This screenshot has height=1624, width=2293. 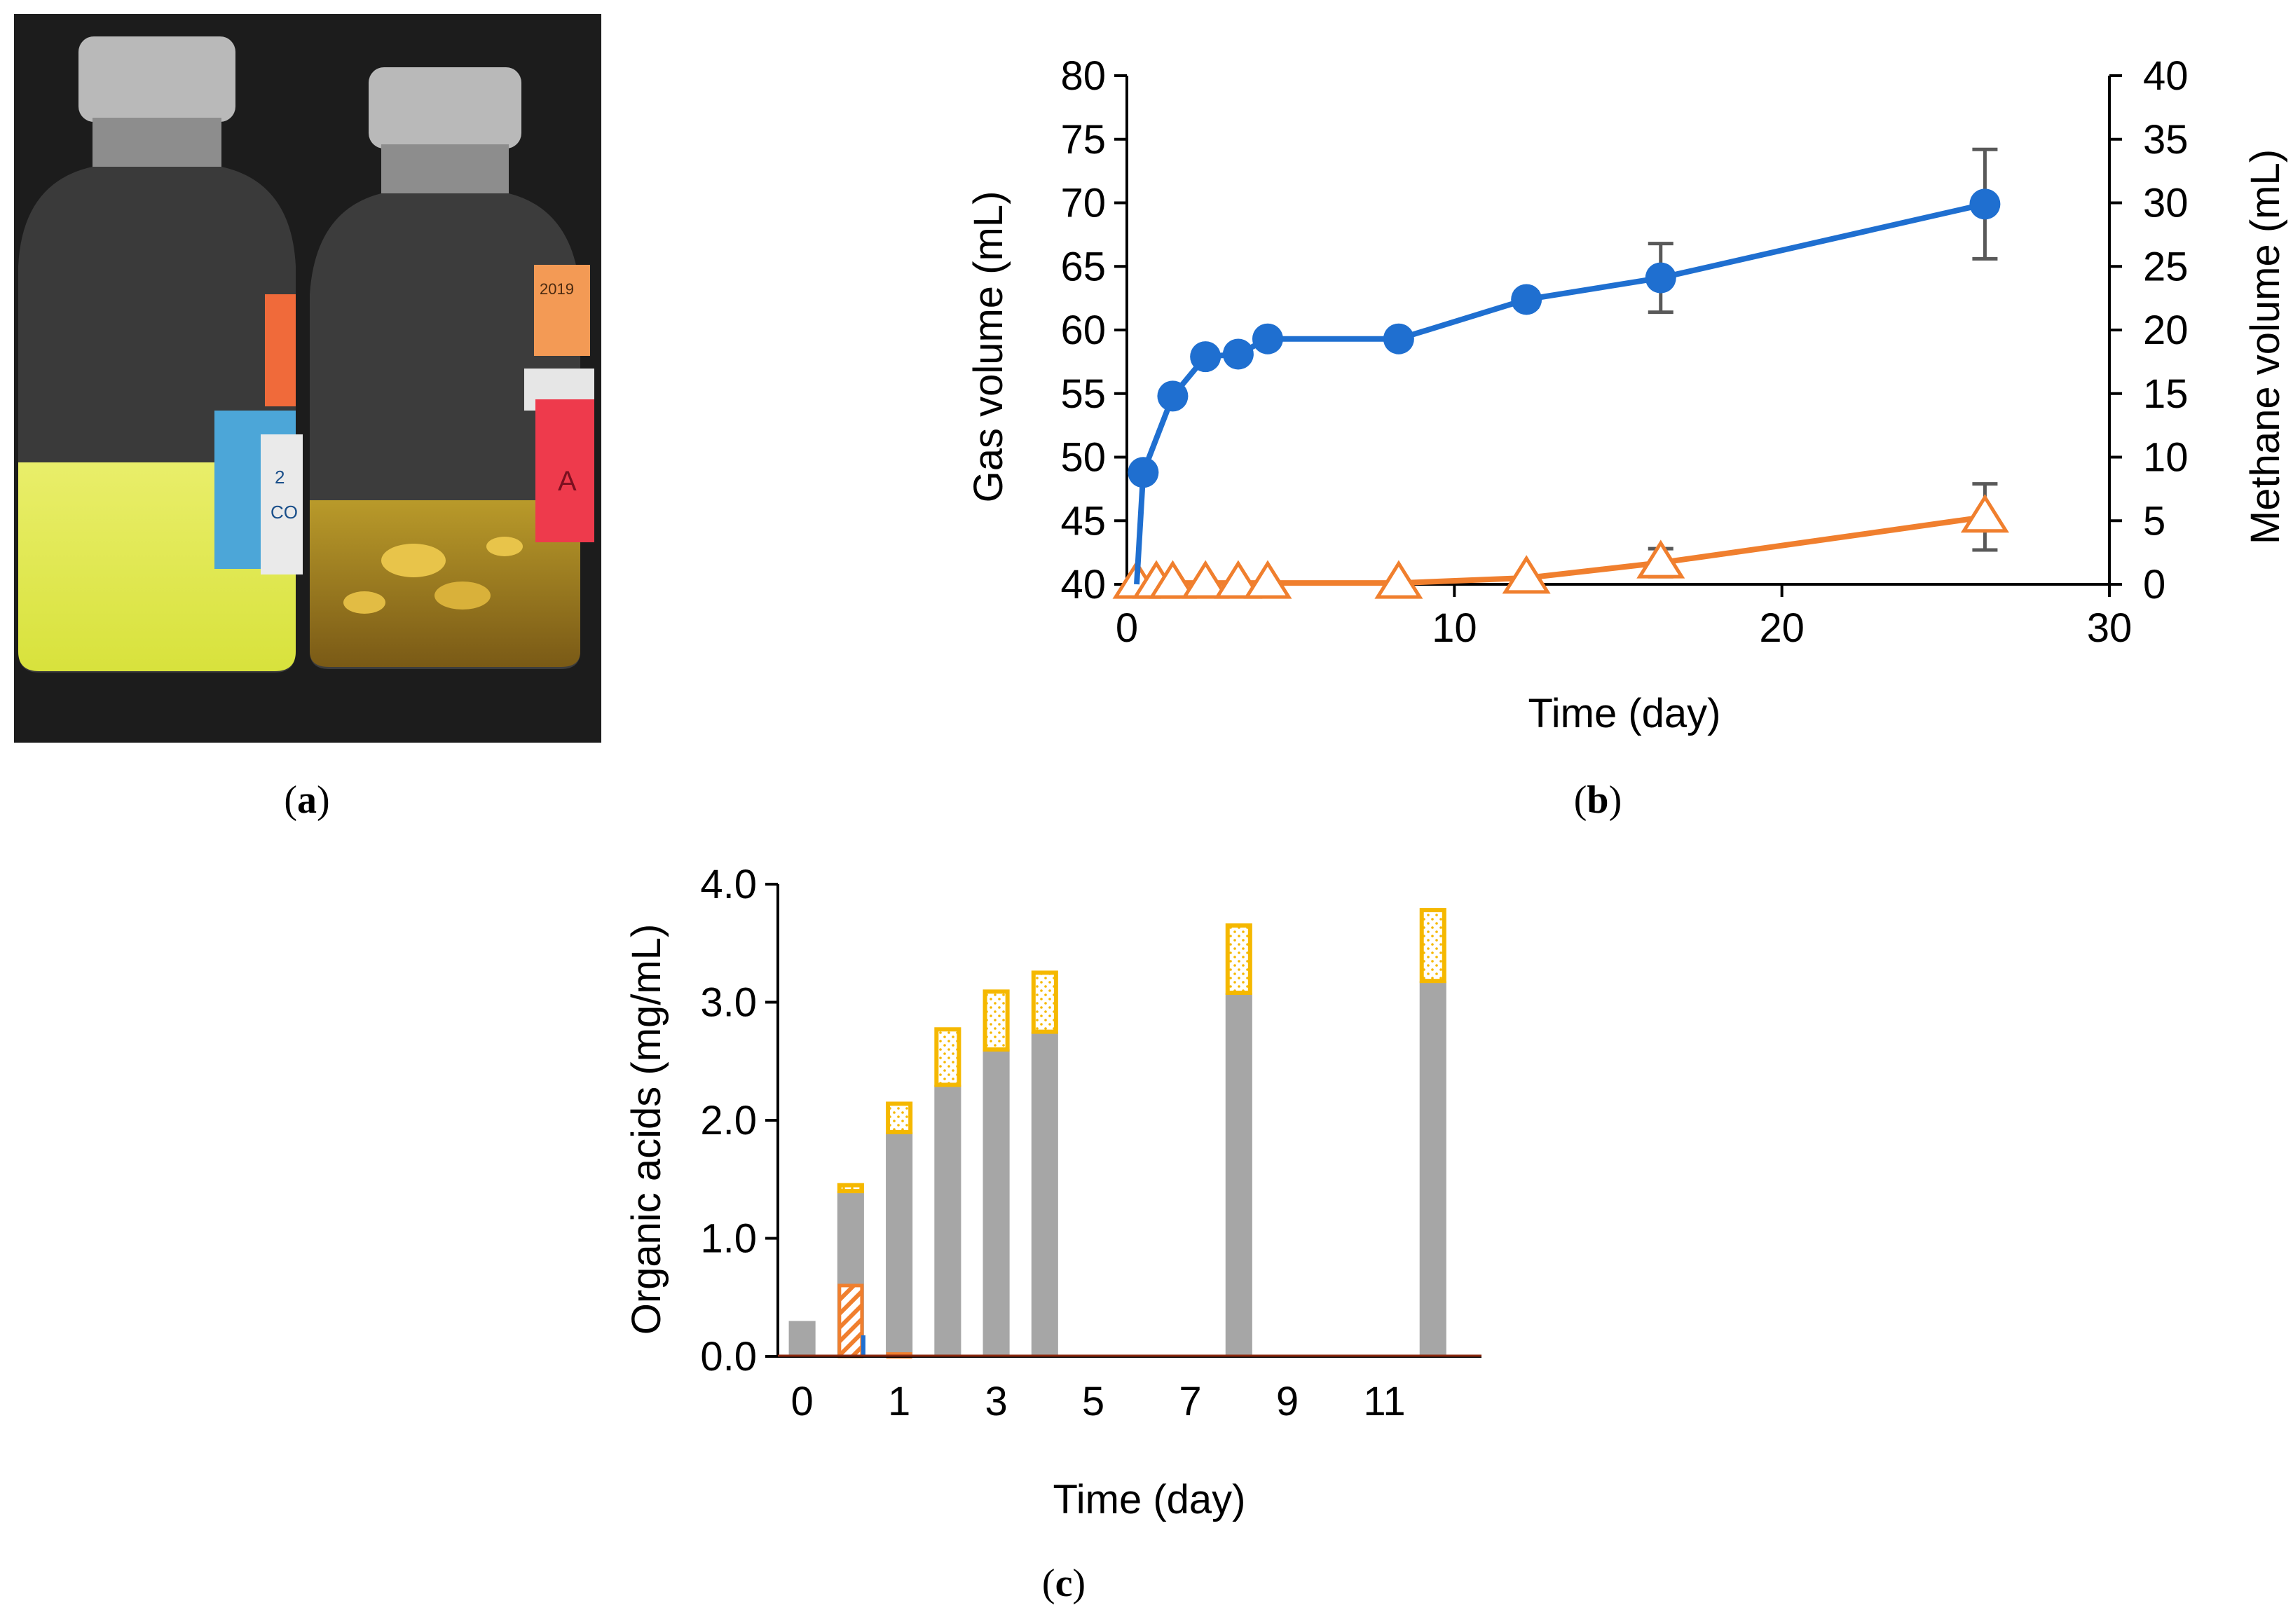 I want to click on caption-a: (a), so click(x=306, y=800).